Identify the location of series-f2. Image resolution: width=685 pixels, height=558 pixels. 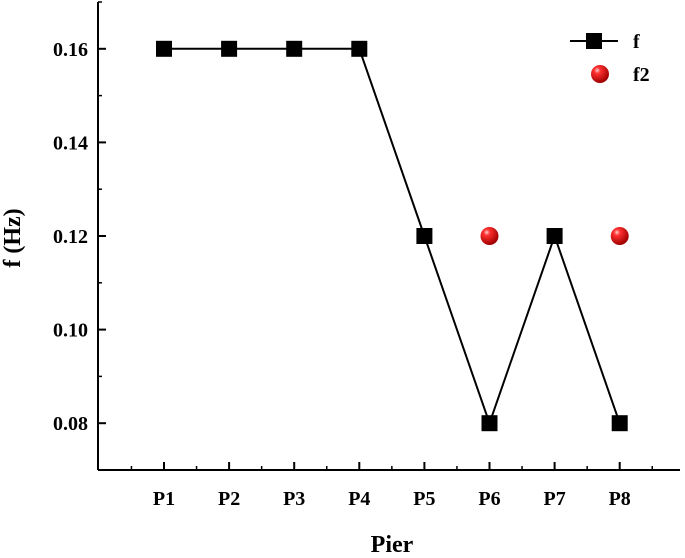
(554, 236).